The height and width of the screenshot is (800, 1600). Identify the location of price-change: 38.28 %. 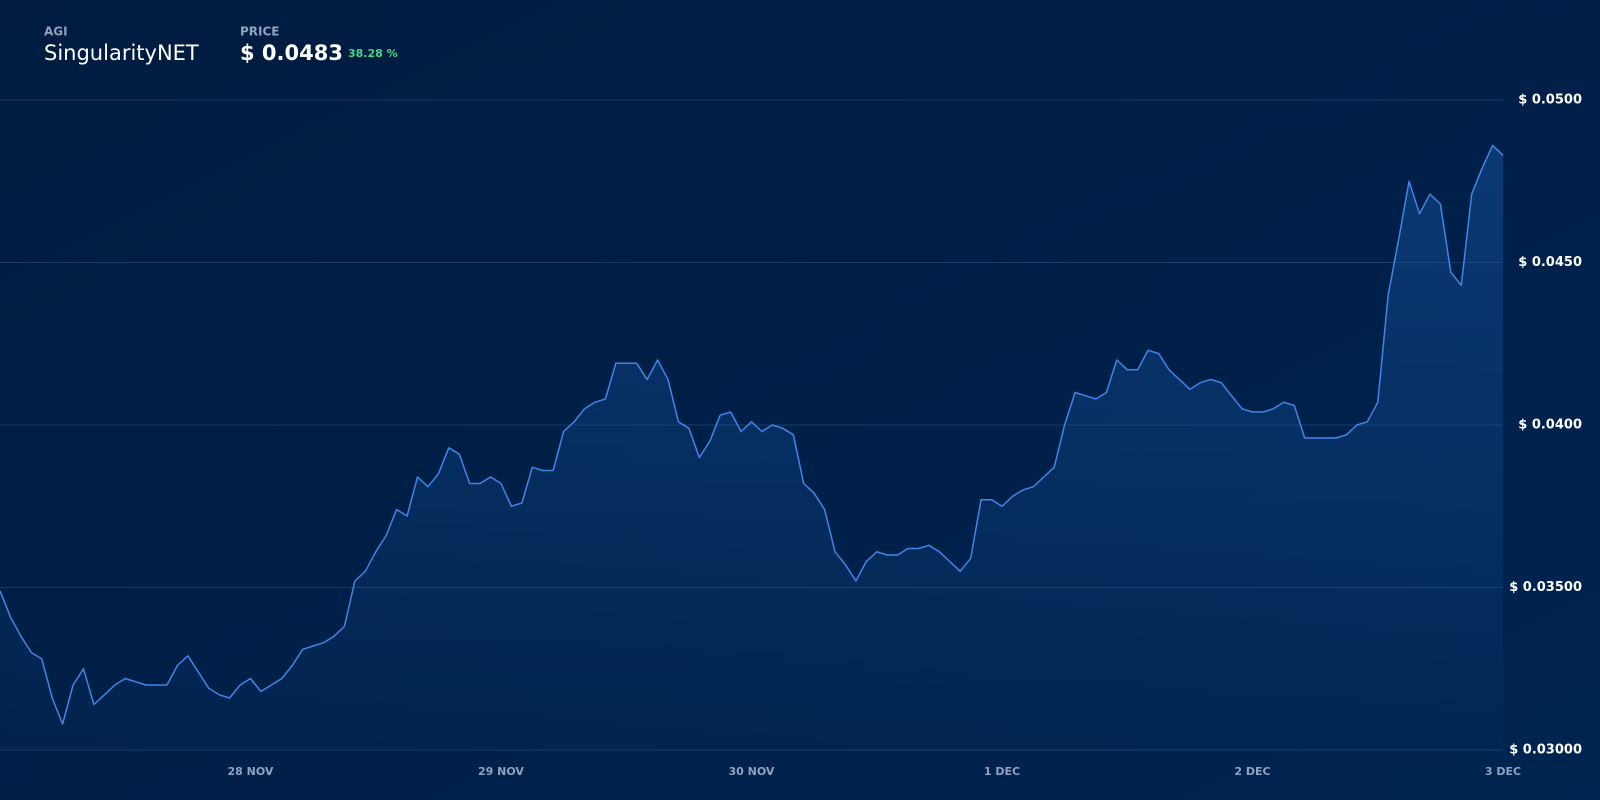
(373, 53).